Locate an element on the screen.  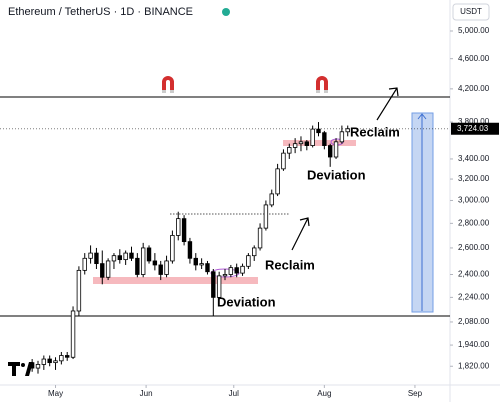
last-price-label: 3,724.03 is located at coordinates (473, 128).